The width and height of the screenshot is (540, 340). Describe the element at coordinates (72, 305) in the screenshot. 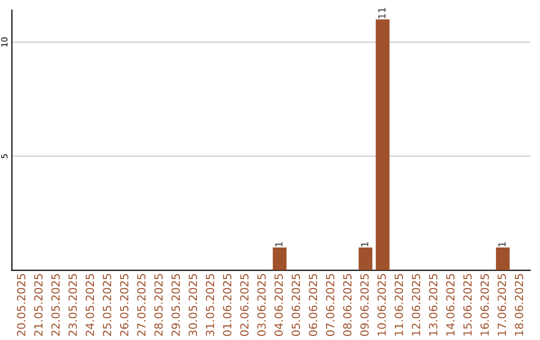

I see `x-tick-label: 23.05.2025` at that location.